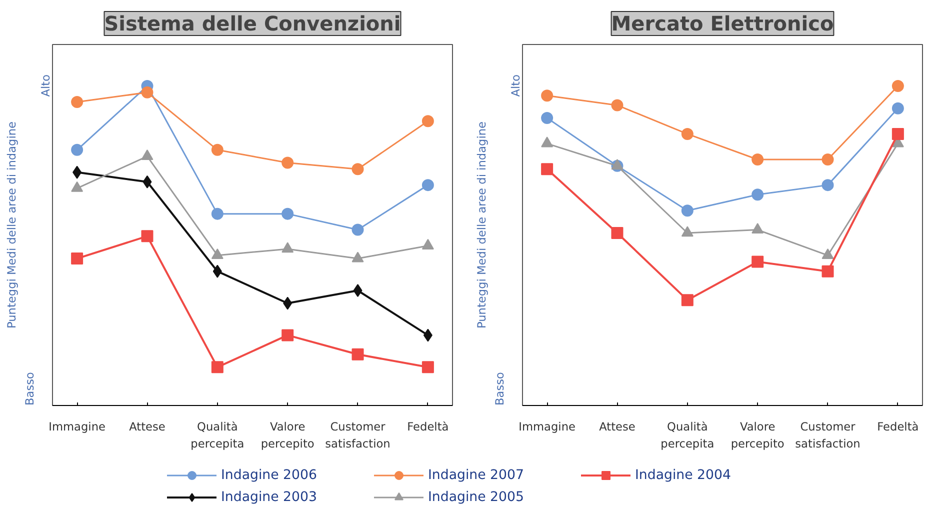 The width and height of the screenshot is (951, 527). What do you see at coordinates (476, 497) in the screenshot?
I see `legend-label: Indagine 2005` at bounding box center [476, 497].